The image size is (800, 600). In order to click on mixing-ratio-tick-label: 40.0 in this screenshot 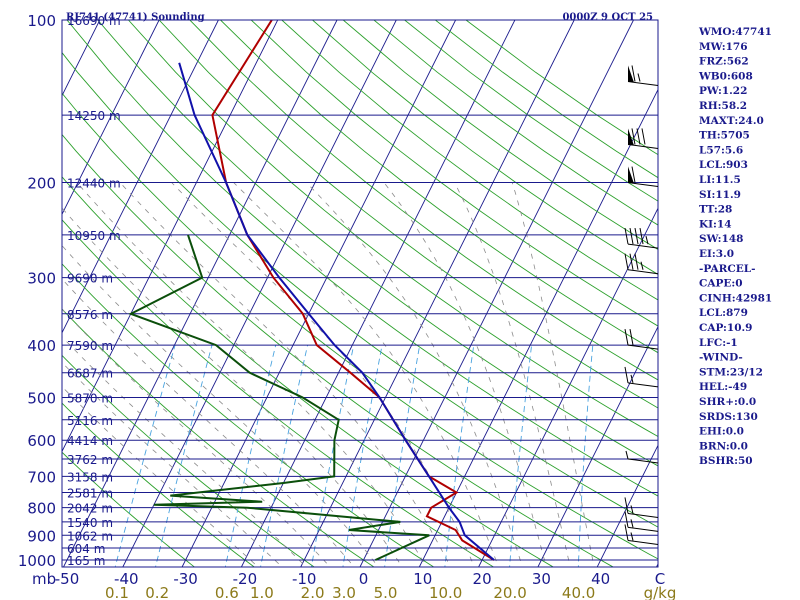, I will do `click(578, 592)`.